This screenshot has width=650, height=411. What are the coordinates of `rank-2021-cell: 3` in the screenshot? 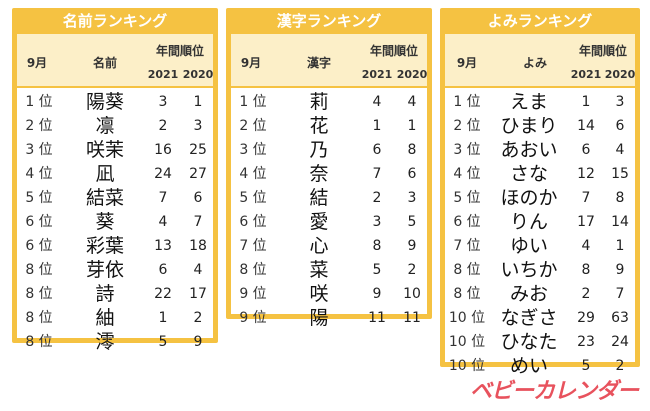 It's located at (163, 102).